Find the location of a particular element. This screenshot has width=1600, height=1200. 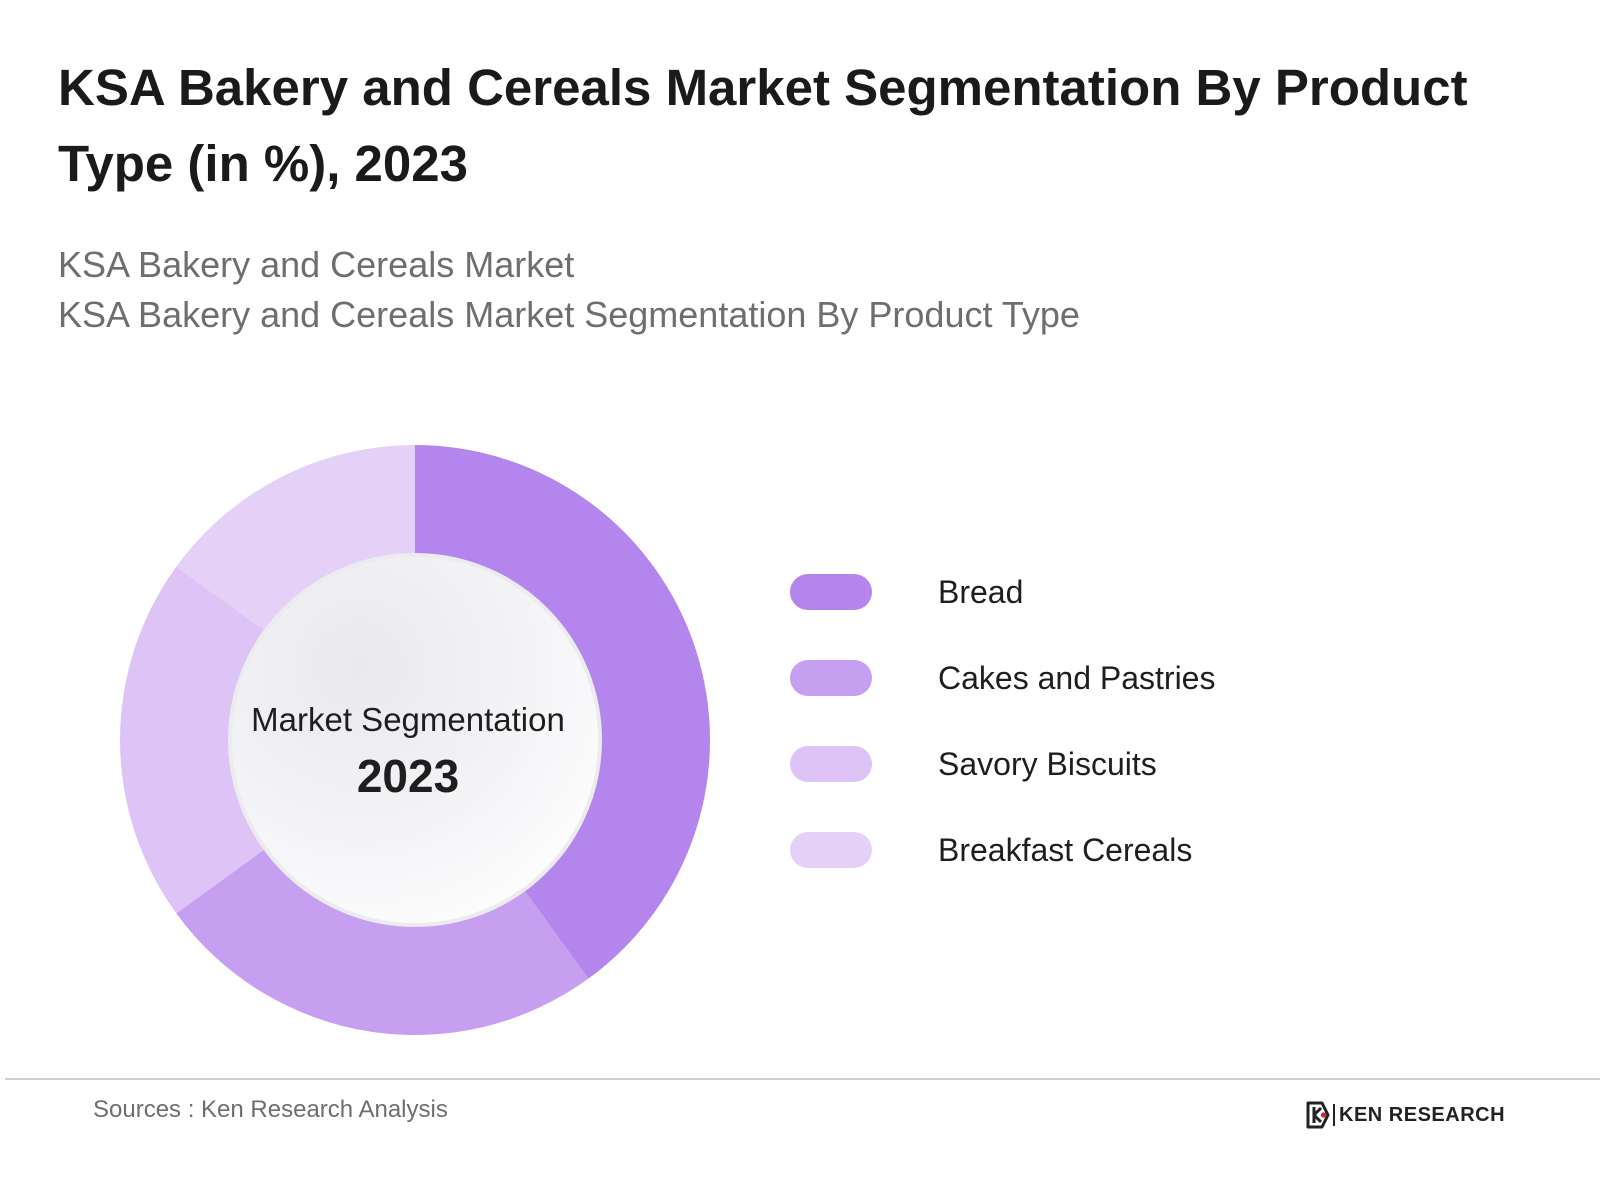

donut-hole is located at coordinates (415, 740).